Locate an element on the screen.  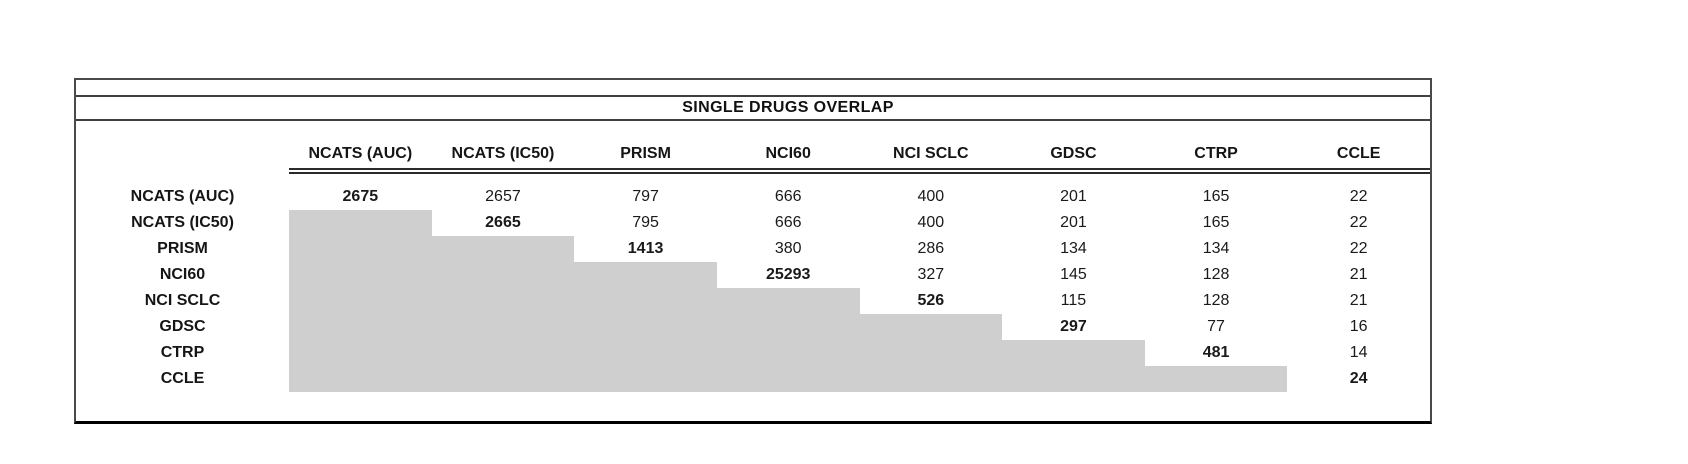
column-header-prism: PRISM is located at coordinates (645, 147).